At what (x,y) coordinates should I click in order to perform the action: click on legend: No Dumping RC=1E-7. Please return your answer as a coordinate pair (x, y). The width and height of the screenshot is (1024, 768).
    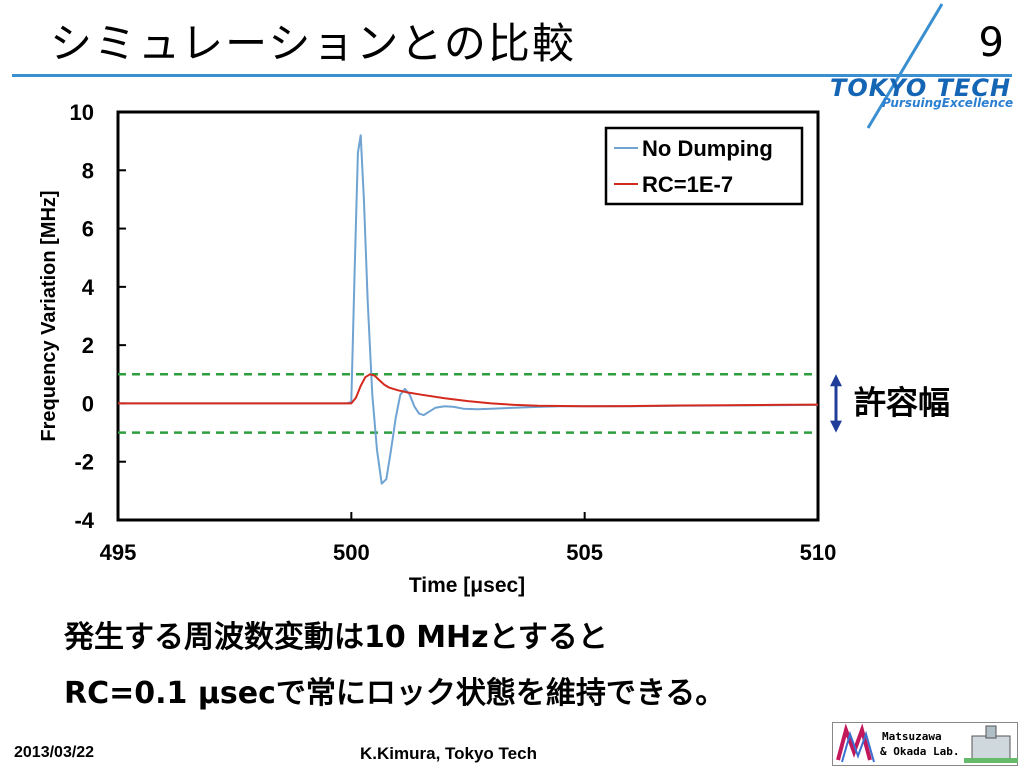
    Looking at the image, I should click on (704, 166).